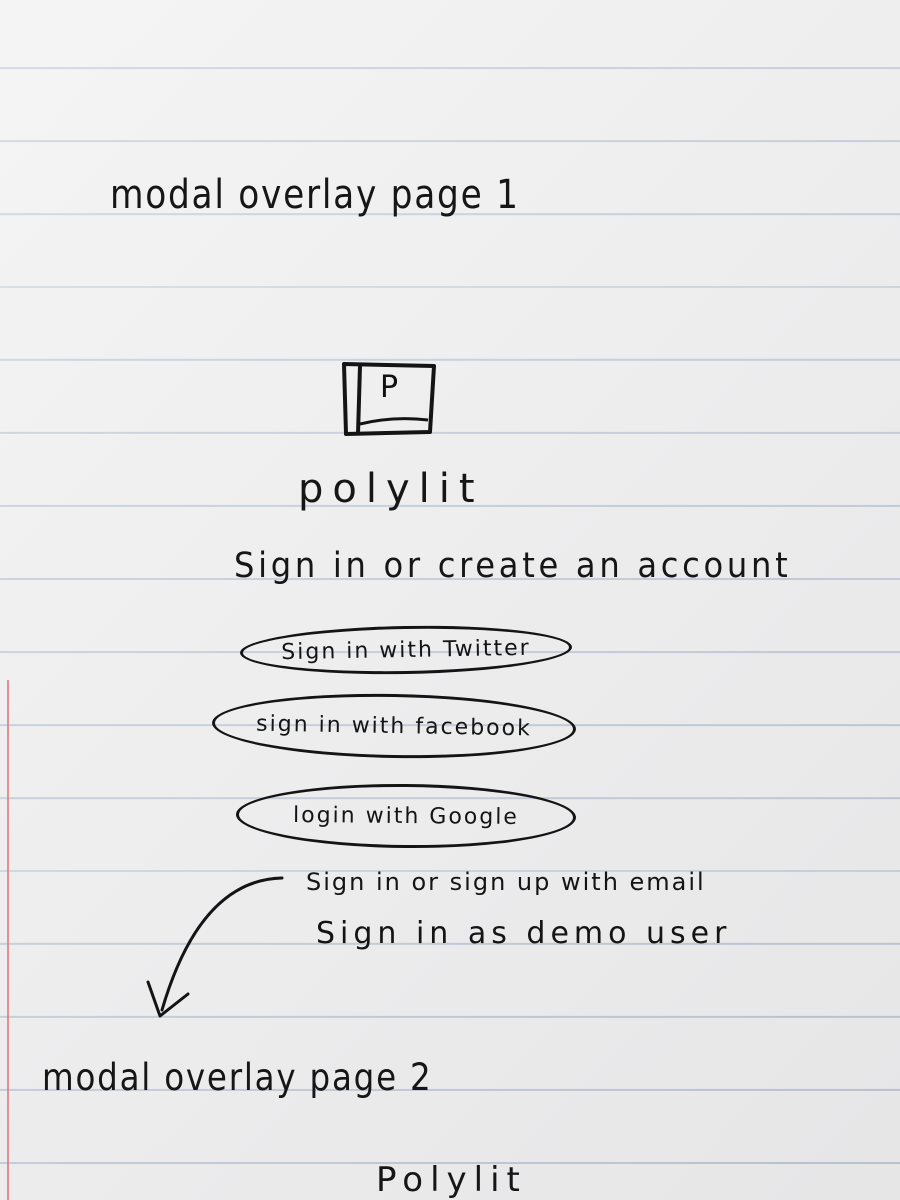  I want to click on polylit-logo: P, so click(389, 401).